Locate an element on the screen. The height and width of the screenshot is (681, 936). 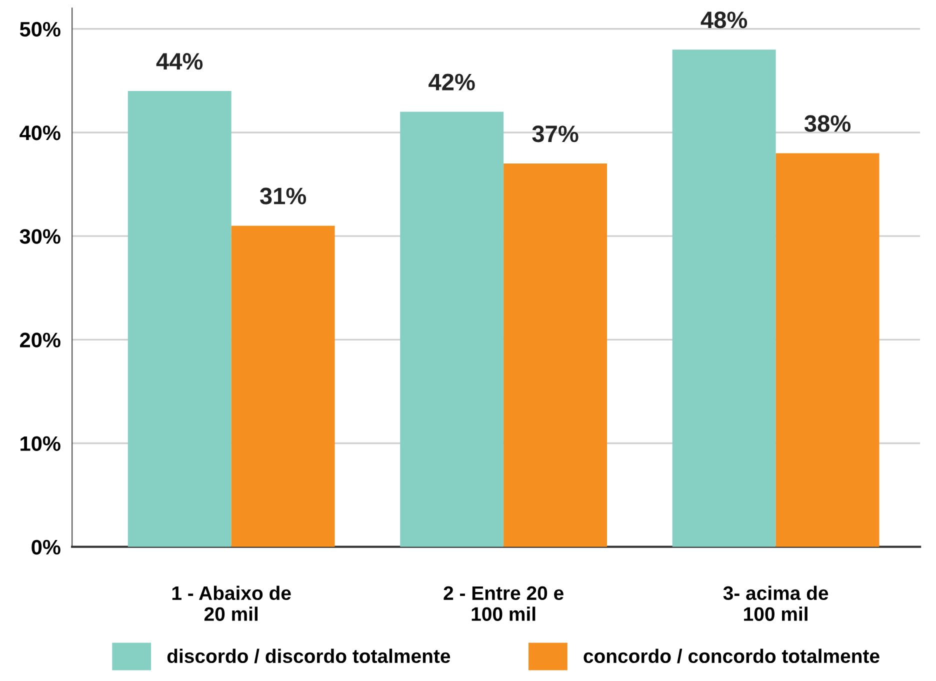
x-tick-label: 2 - Entre 20 e 100 mil is located at coordinates (504, 603).